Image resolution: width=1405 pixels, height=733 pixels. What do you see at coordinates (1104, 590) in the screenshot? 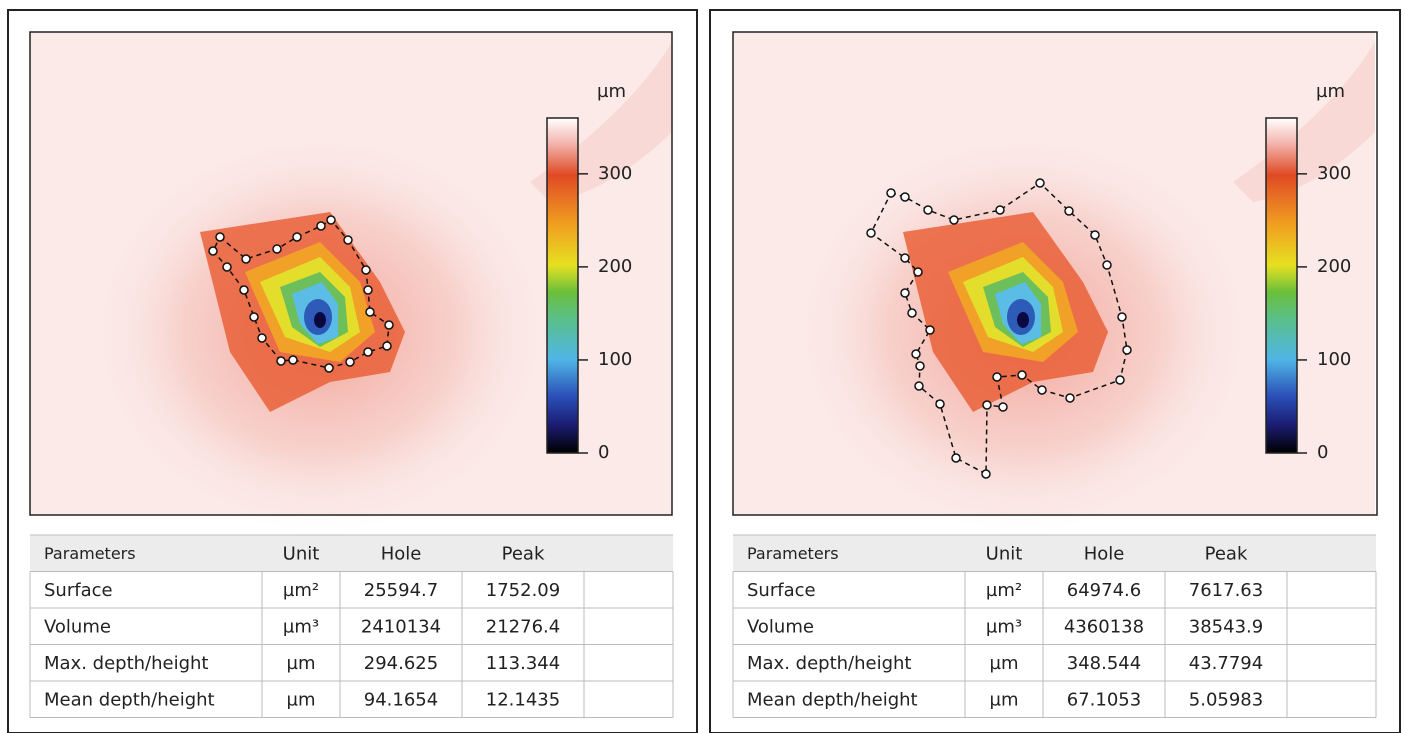
I see `table-cell: 64974.6` at bounding box center [1104, 590].